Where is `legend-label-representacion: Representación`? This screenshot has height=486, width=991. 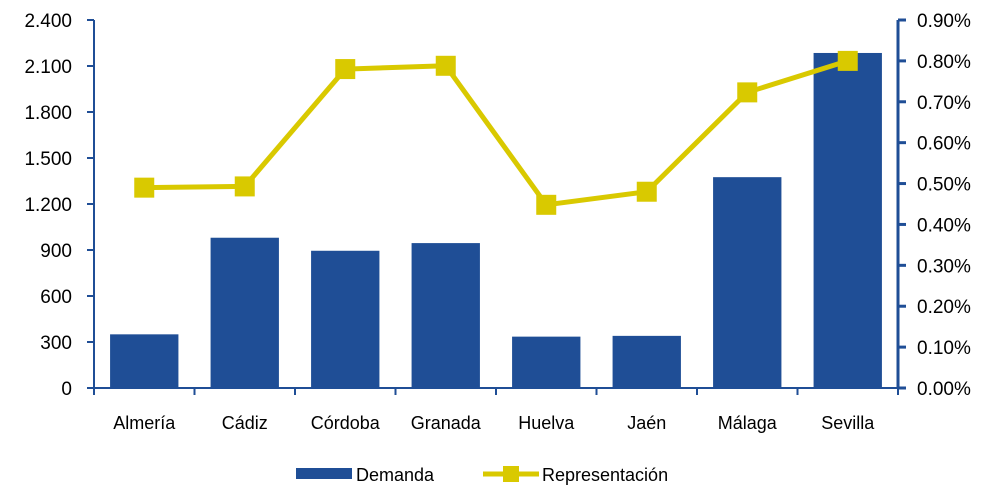
legend-label-representacion: Representación is located at coordinates (605, 475).